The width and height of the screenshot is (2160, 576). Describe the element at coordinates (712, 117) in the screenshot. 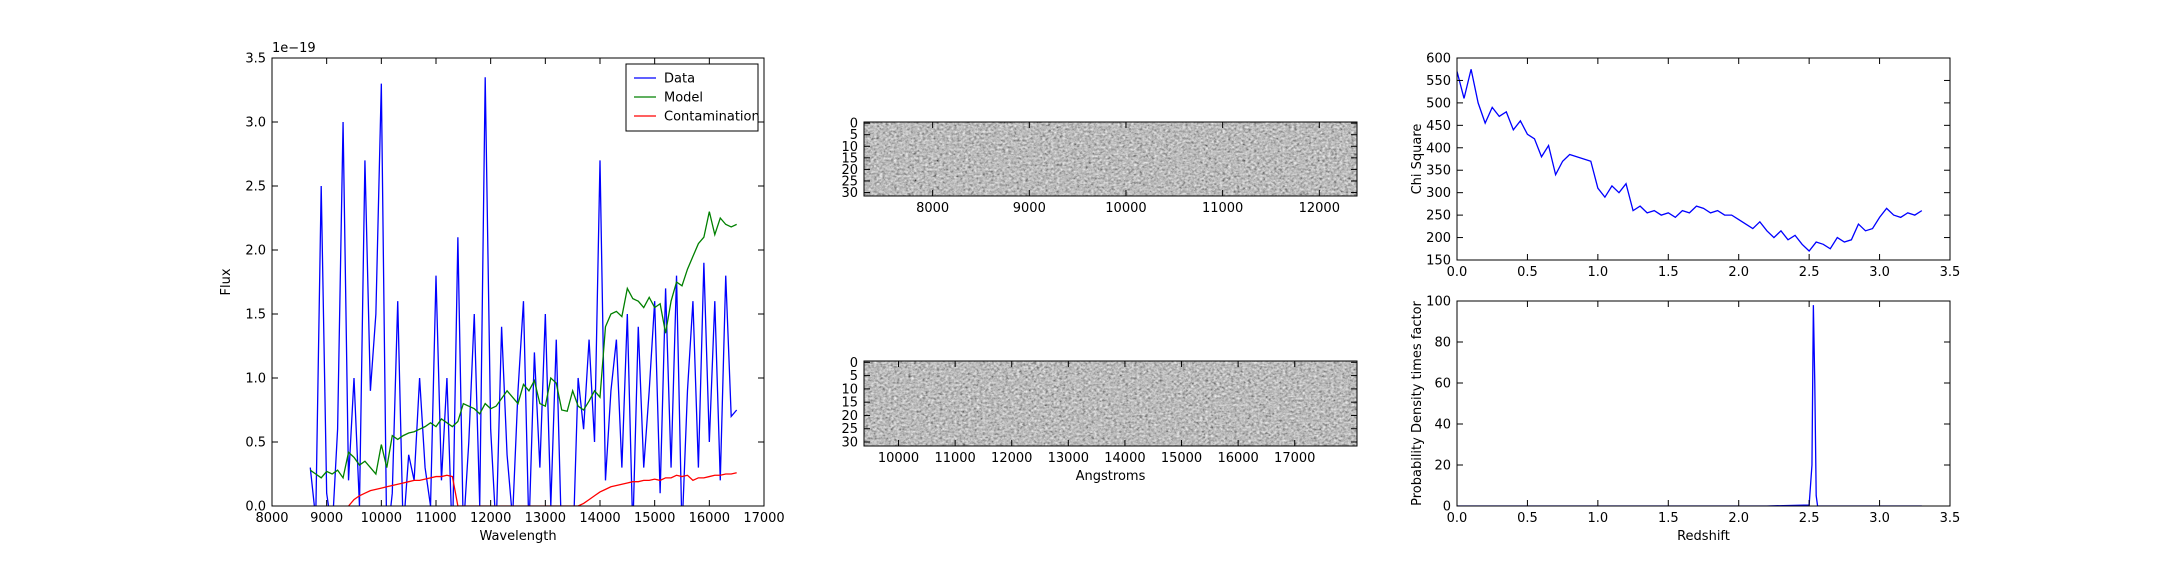

I see `legend-label: Contamination` at that location.